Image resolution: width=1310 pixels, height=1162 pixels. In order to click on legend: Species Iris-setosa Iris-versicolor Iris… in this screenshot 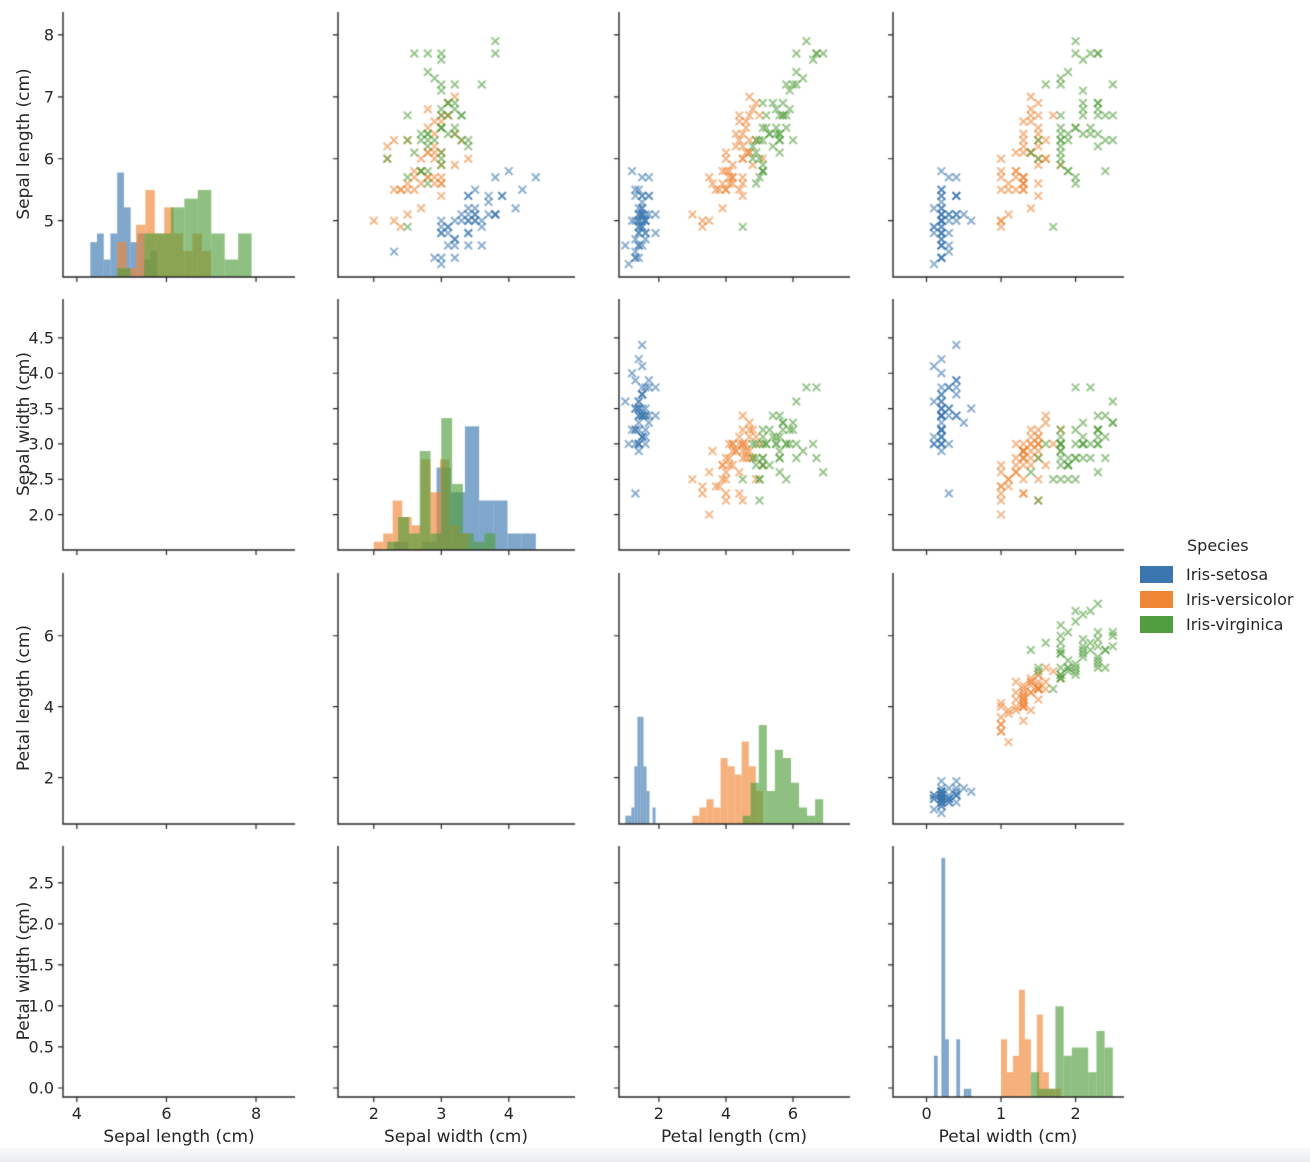, I will do `click(1225, 586)`.